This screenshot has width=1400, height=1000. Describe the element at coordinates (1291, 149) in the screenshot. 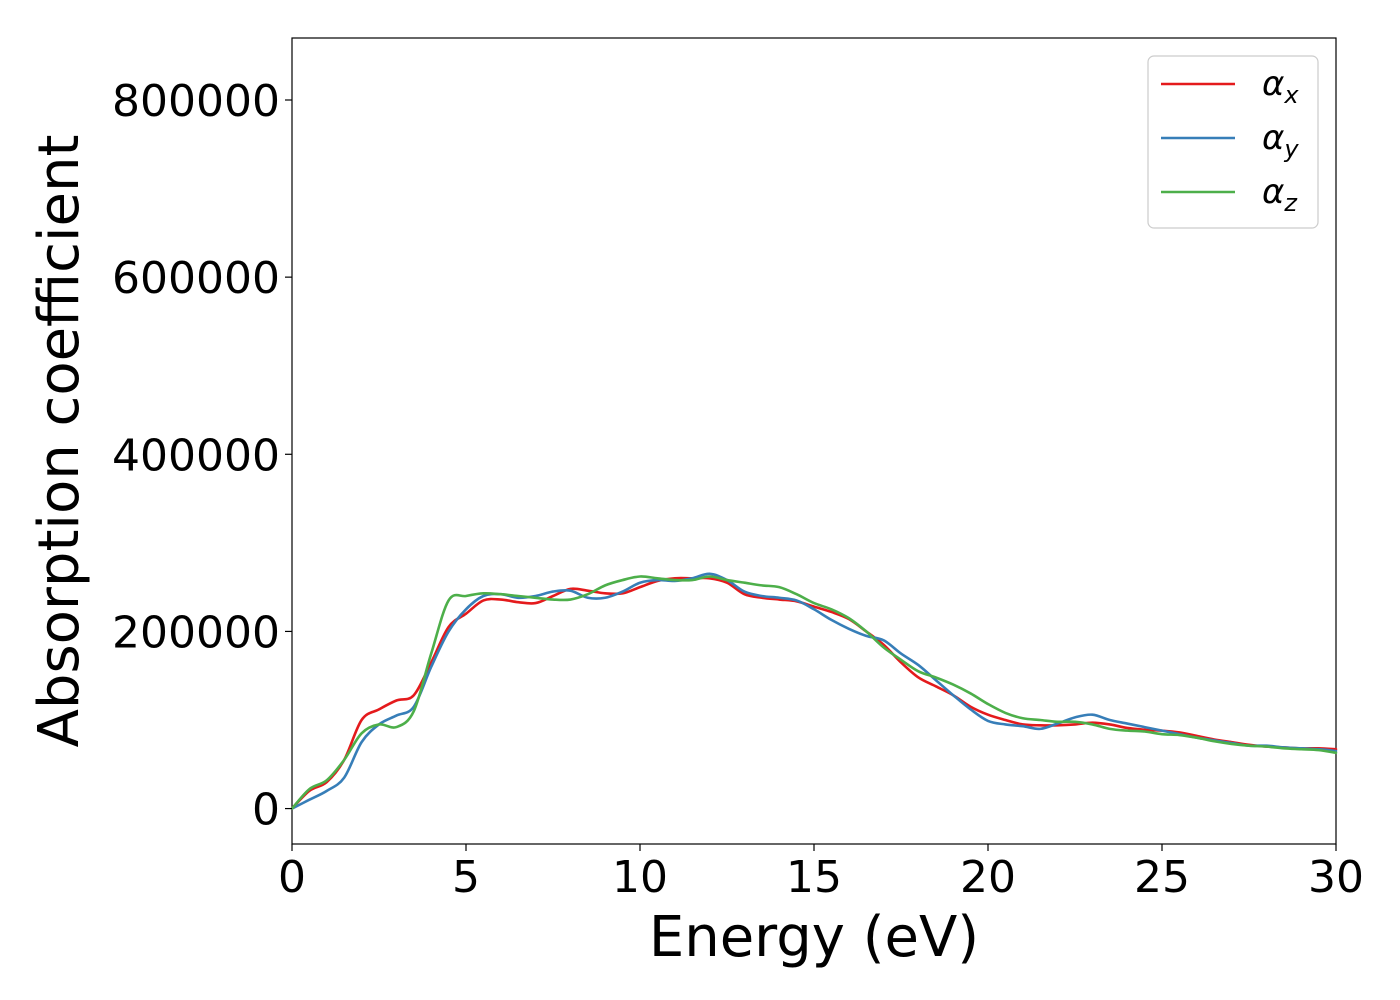

I see `legend-subscript: y` at that location.